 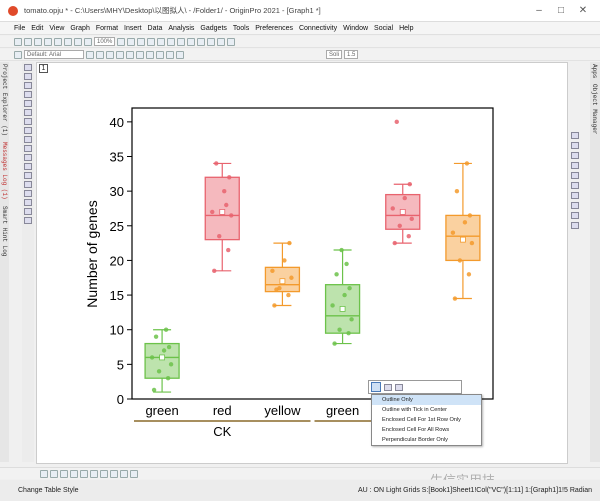 What do you see at coordinates (28, 157) in the screenshot?
I see `line-tool-icon` at bounding box center [28, 157].